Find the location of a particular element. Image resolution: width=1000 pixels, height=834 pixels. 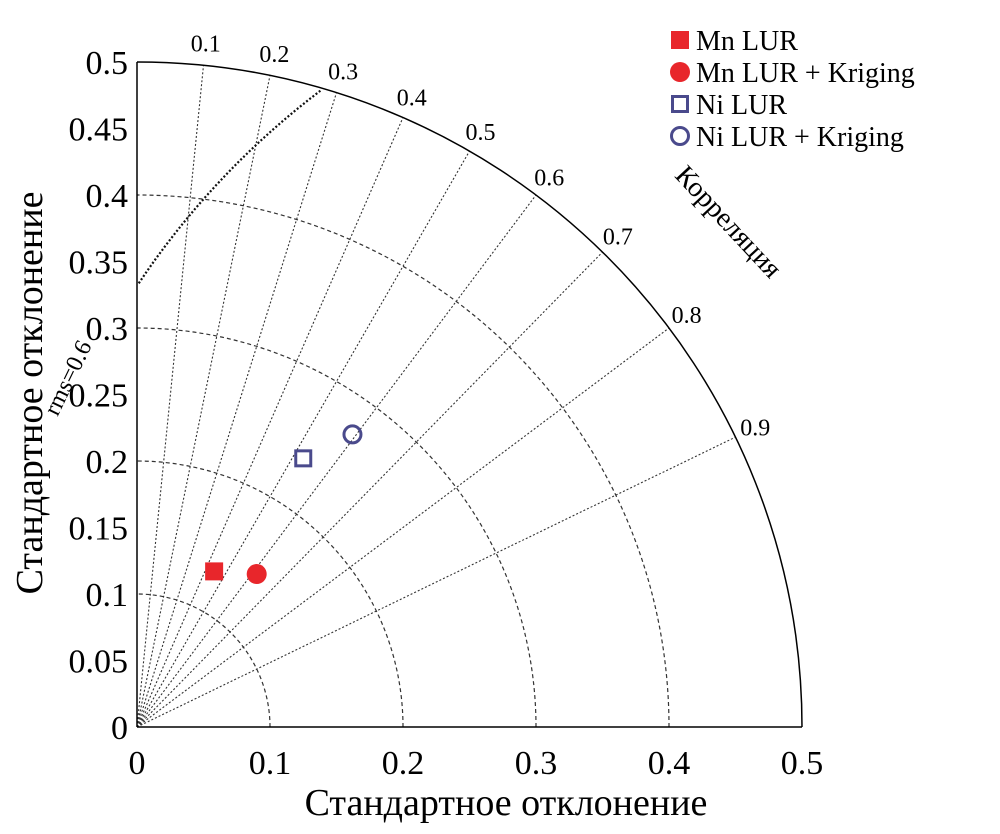

x-tick-label: 0.4 is located at coordinates (669, 763).